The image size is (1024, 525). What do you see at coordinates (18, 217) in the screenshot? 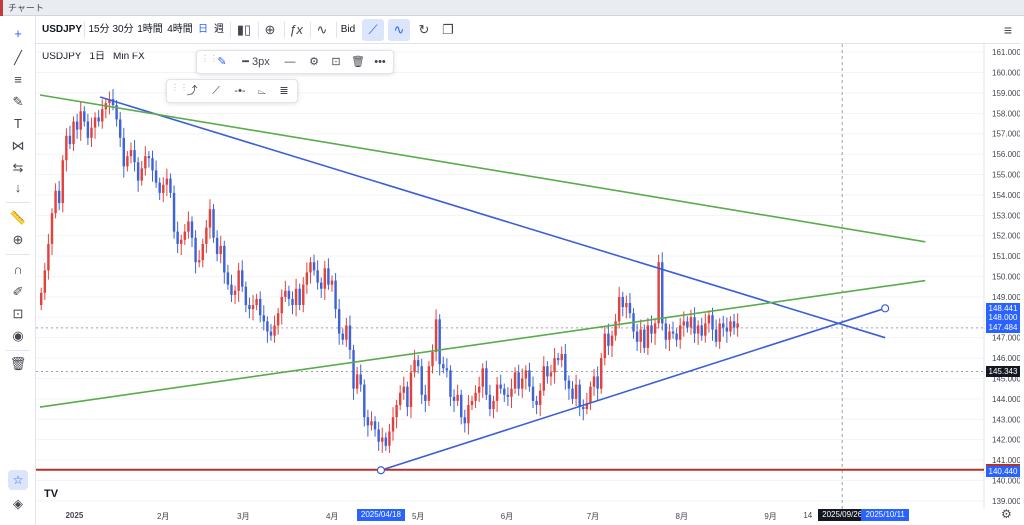
I see `ruler-icon: 📏` at bounding box center [18, 217].